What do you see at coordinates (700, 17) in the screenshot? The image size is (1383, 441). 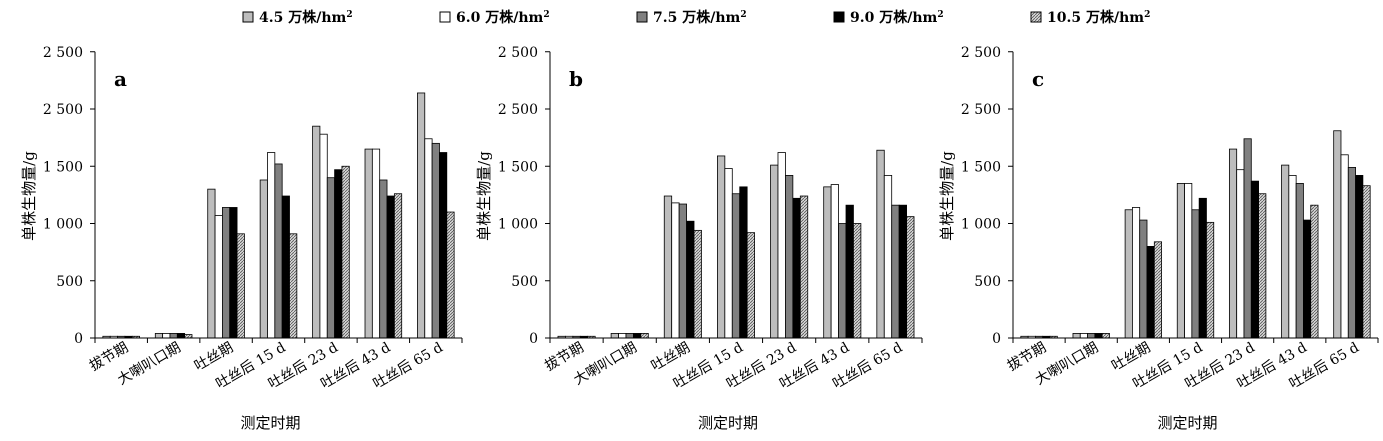 I see `legend-label: 7.5 万株/hm2` at bounding box center [700, 17].